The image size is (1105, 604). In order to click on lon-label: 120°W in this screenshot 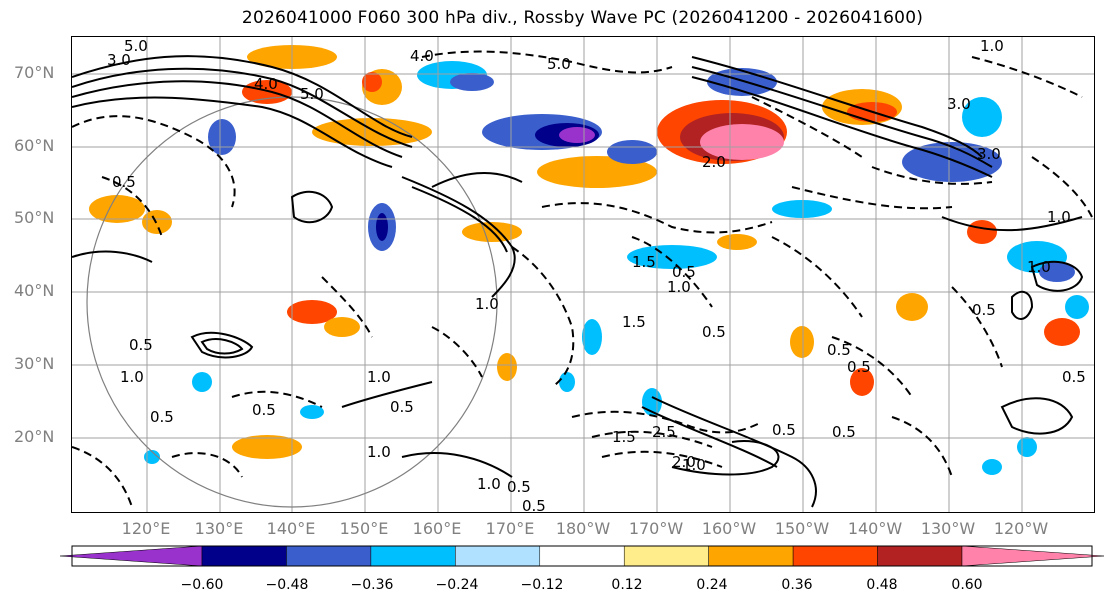, I will do `click(1021, 528)`.